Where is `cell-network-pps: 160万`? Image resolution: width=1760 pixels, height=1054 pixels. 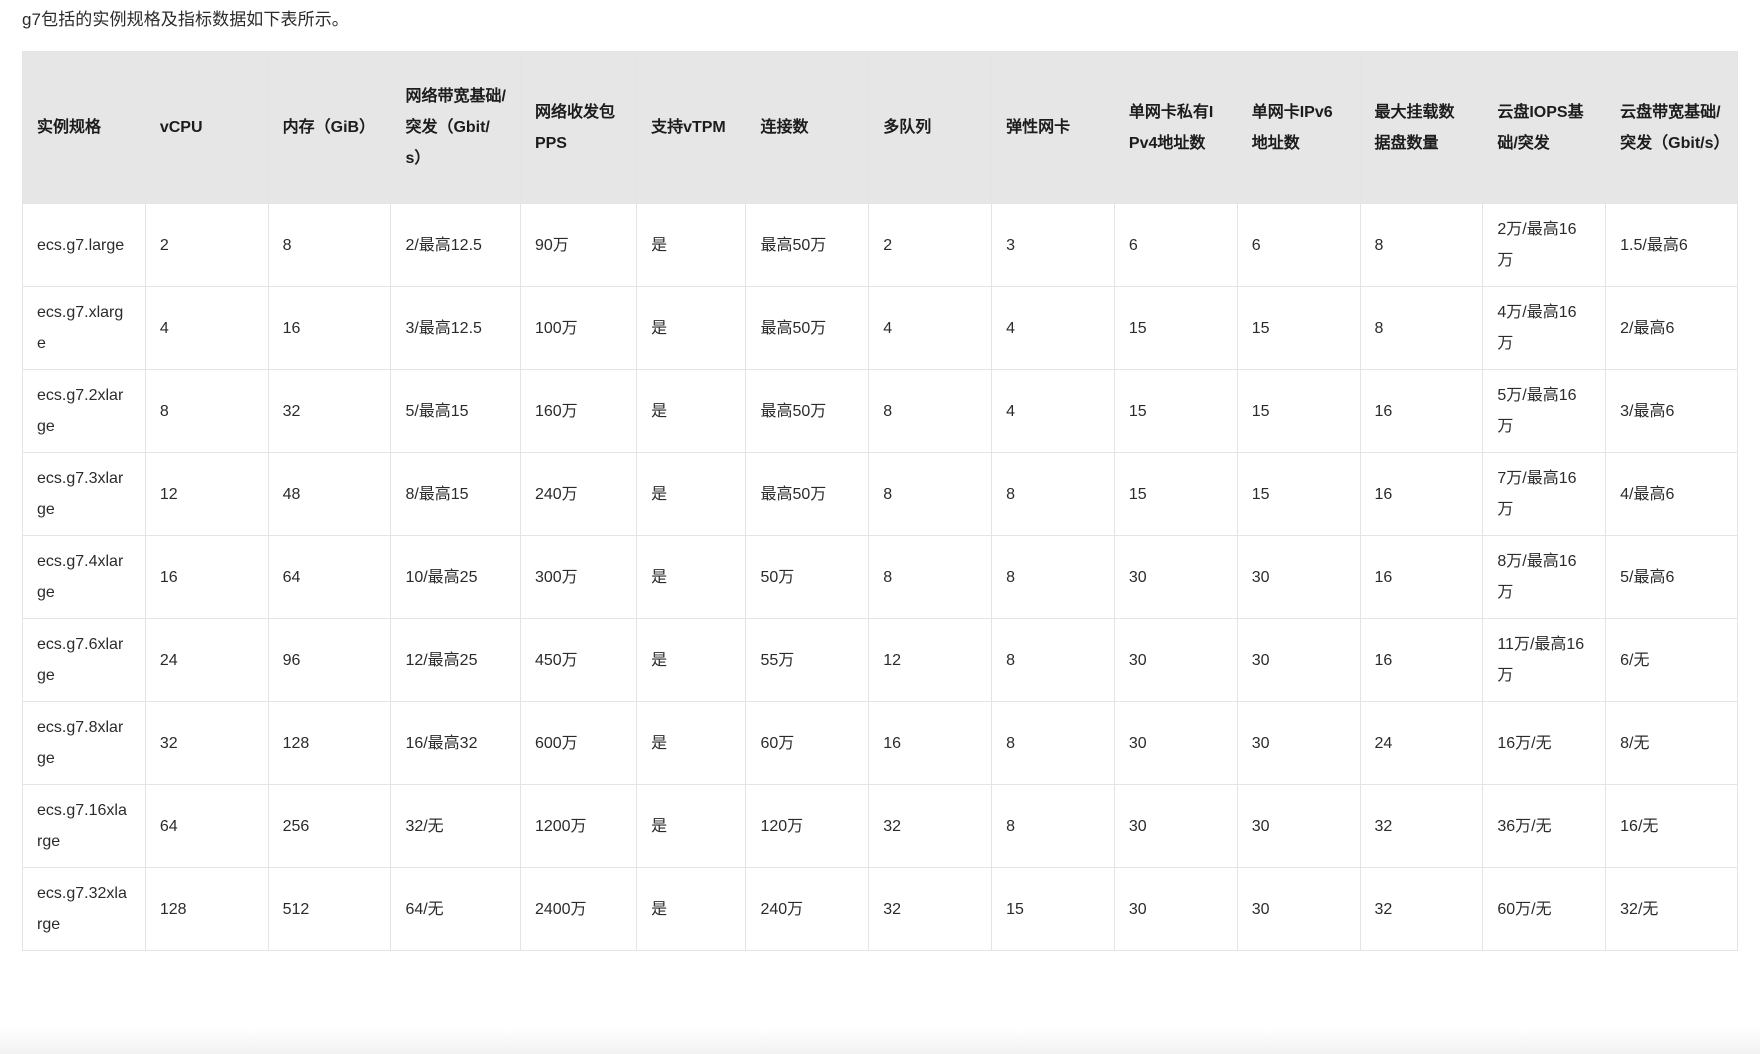 cell-network-pps: 160万 is located at coordinates (579, 411).